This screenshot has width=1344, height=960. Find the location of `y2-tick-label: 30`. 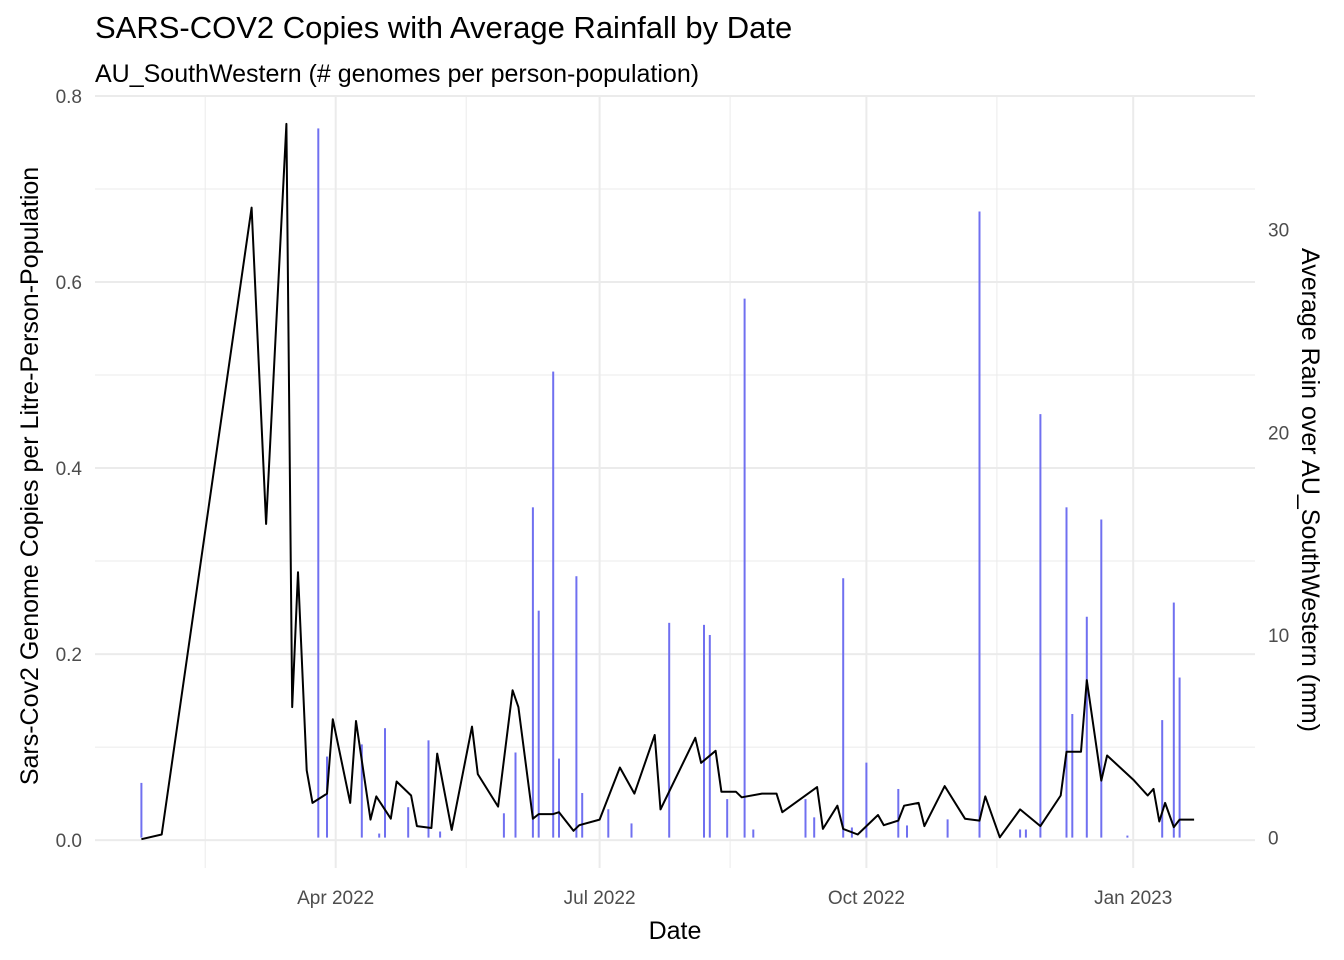

y2-tick-label: 30 is located at coordinates (1278, 231).